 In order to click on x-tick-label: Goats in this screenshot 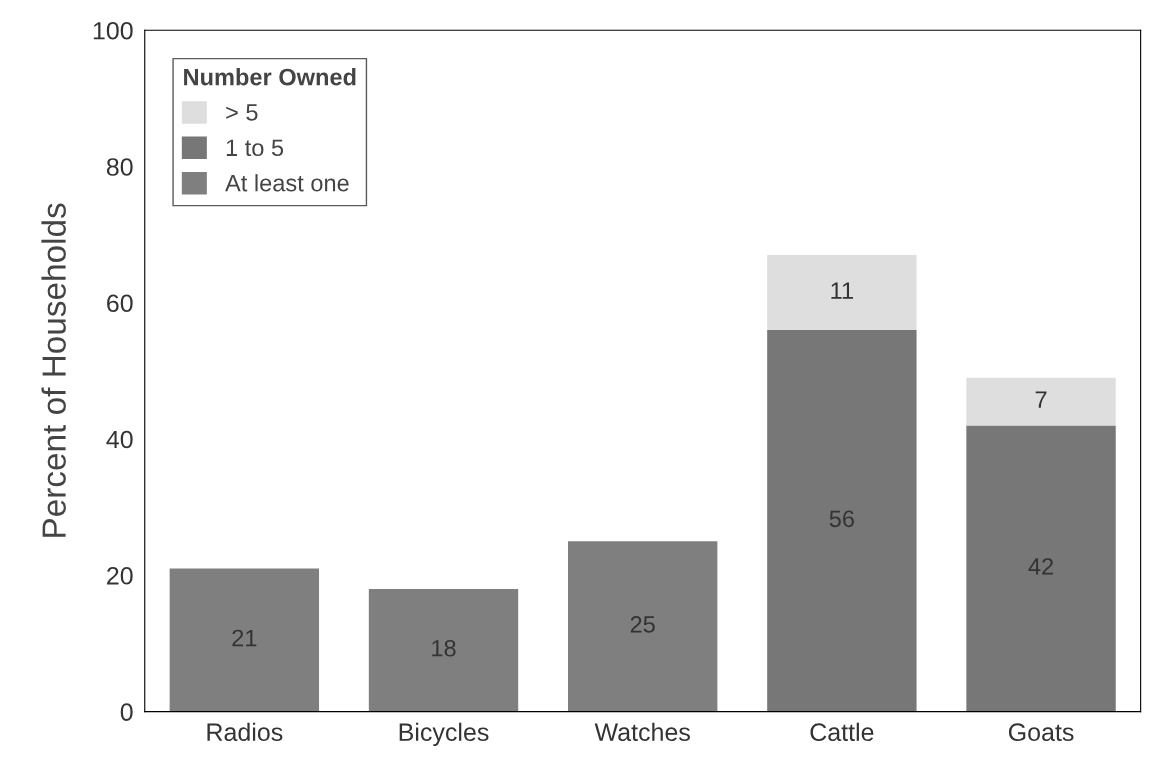, I will do `click(1041, 732)`.